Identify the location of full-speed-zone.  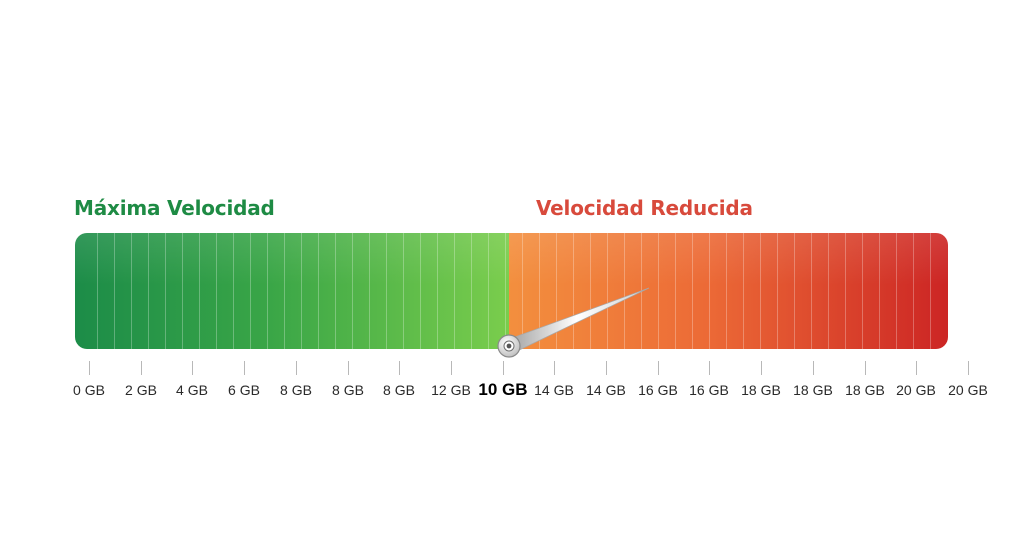
(292, 291).